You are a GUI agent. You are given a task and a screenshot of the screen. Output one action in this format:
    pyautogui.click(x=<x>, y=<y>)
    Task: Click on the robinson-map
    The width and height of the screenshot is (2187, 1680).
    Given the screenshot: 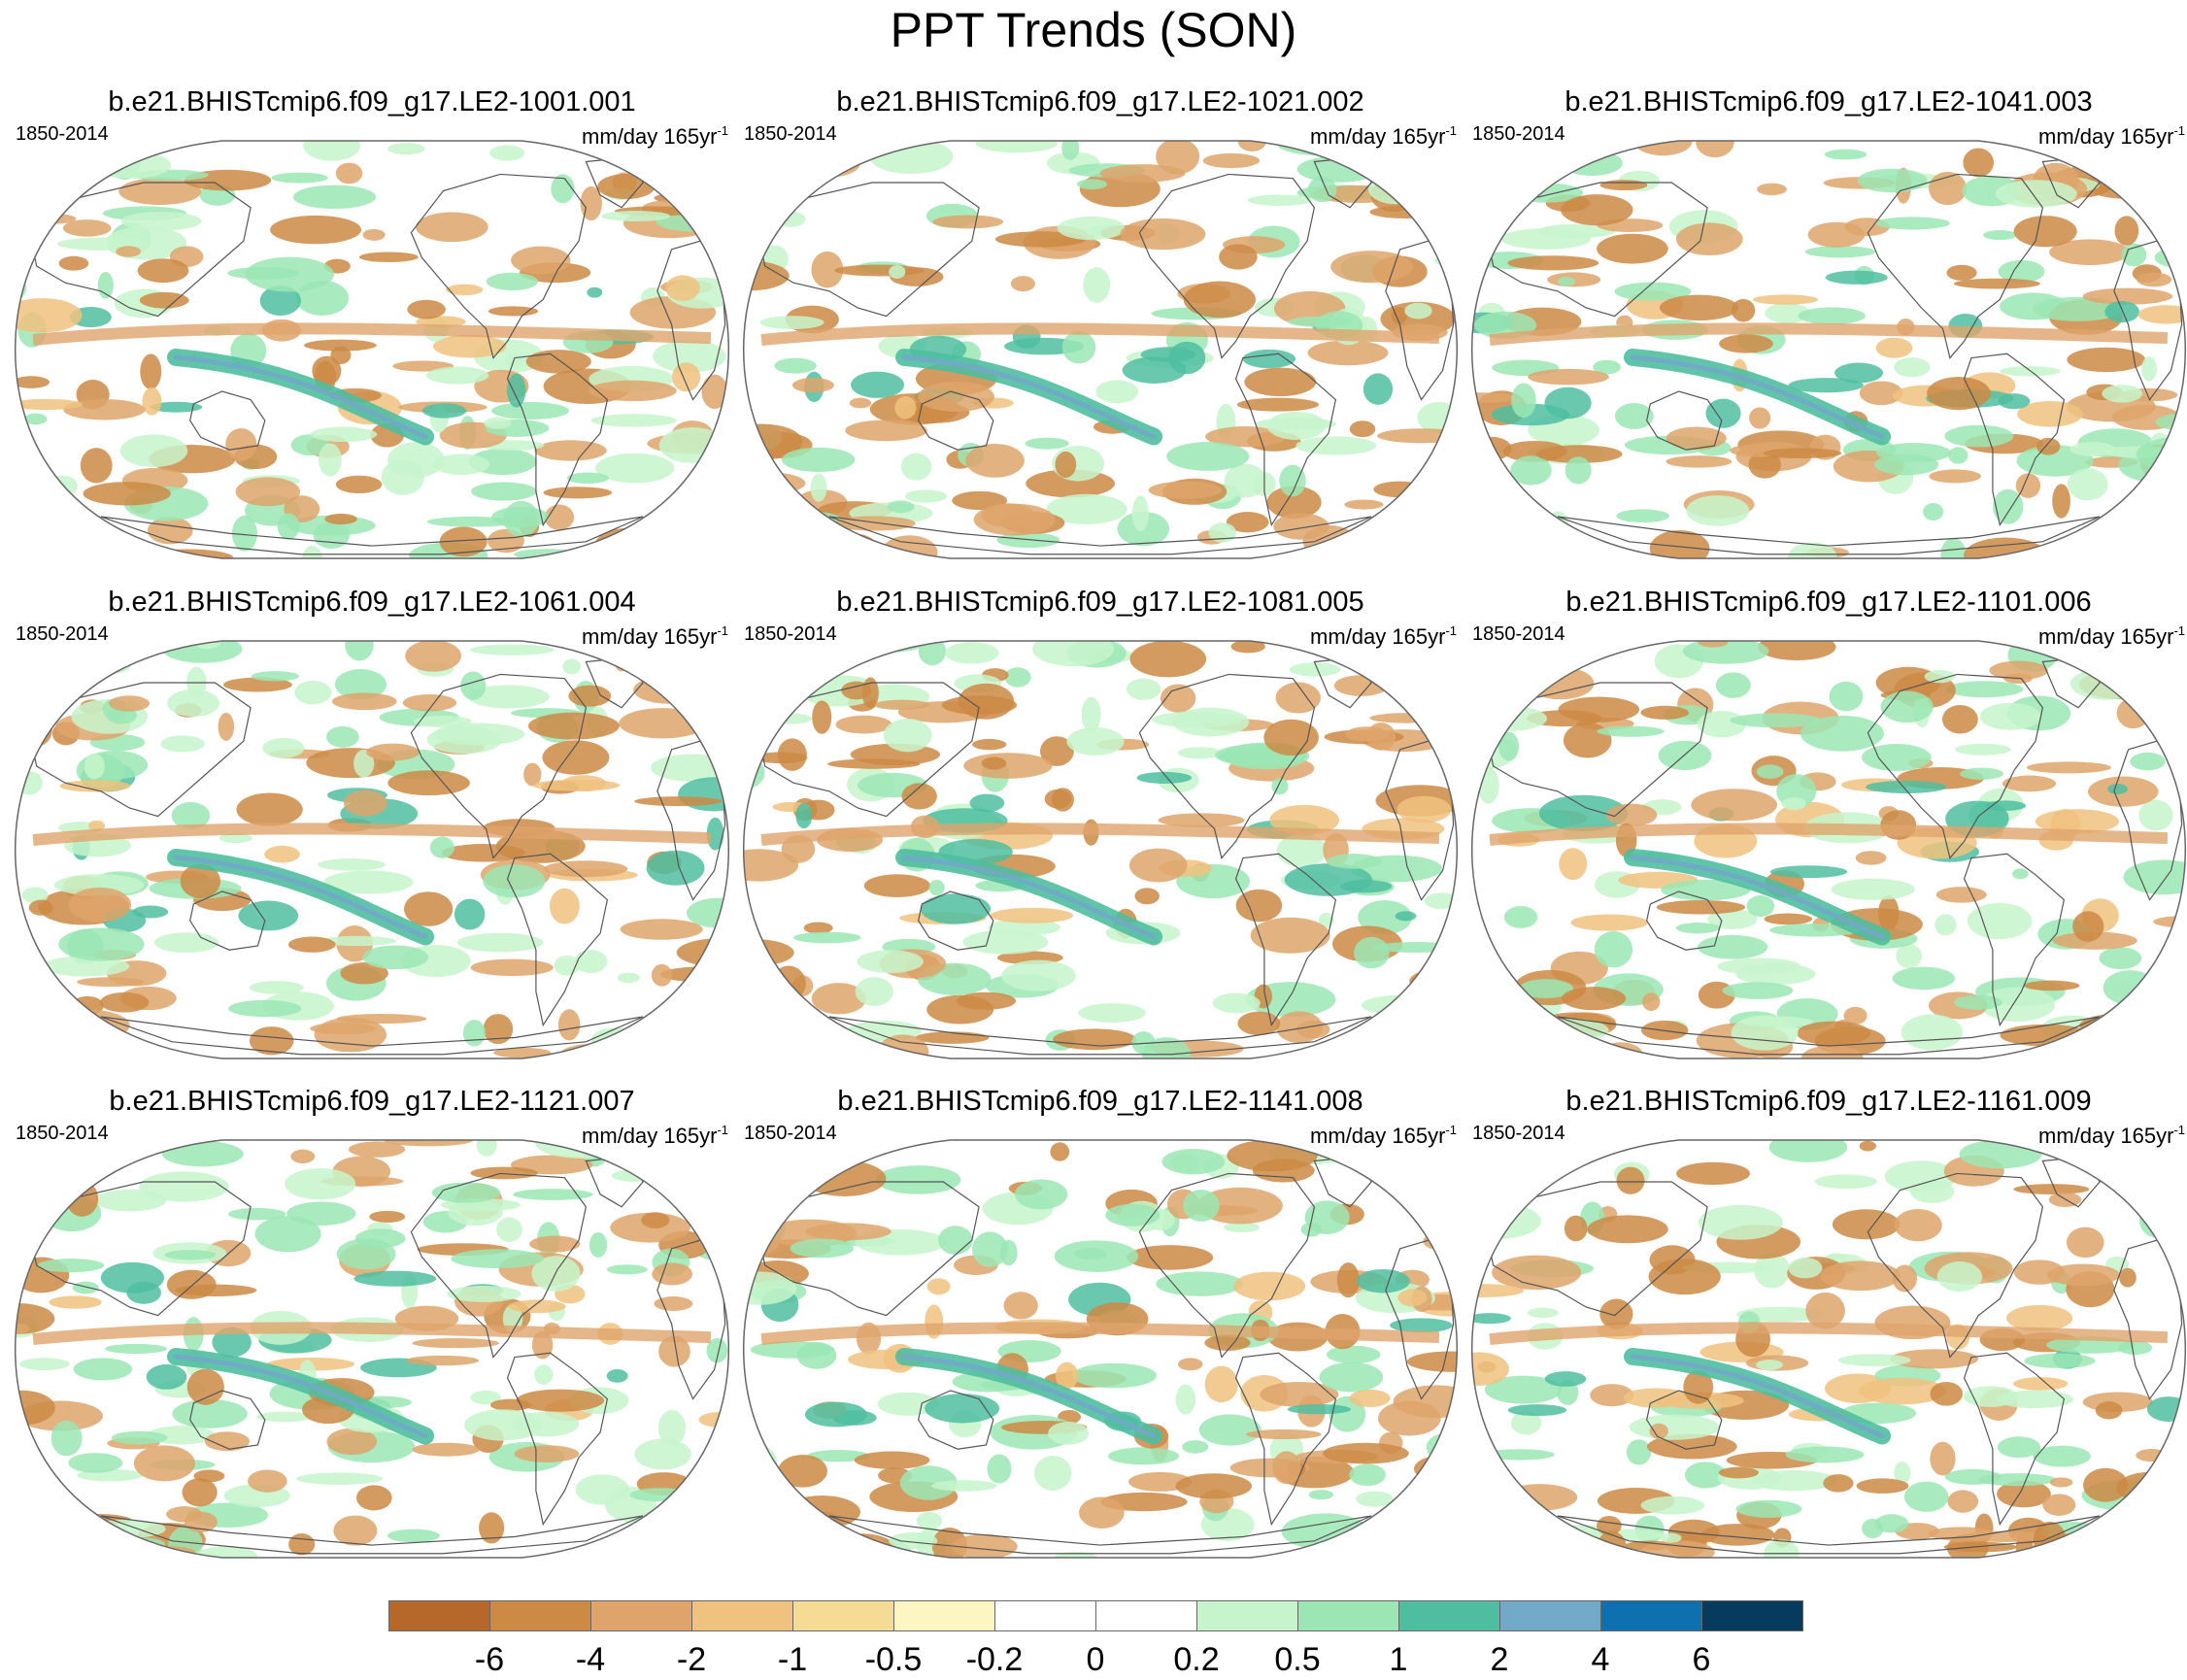 What is the action you would take?
    pyautogui.click(x=1828, y=349)
    